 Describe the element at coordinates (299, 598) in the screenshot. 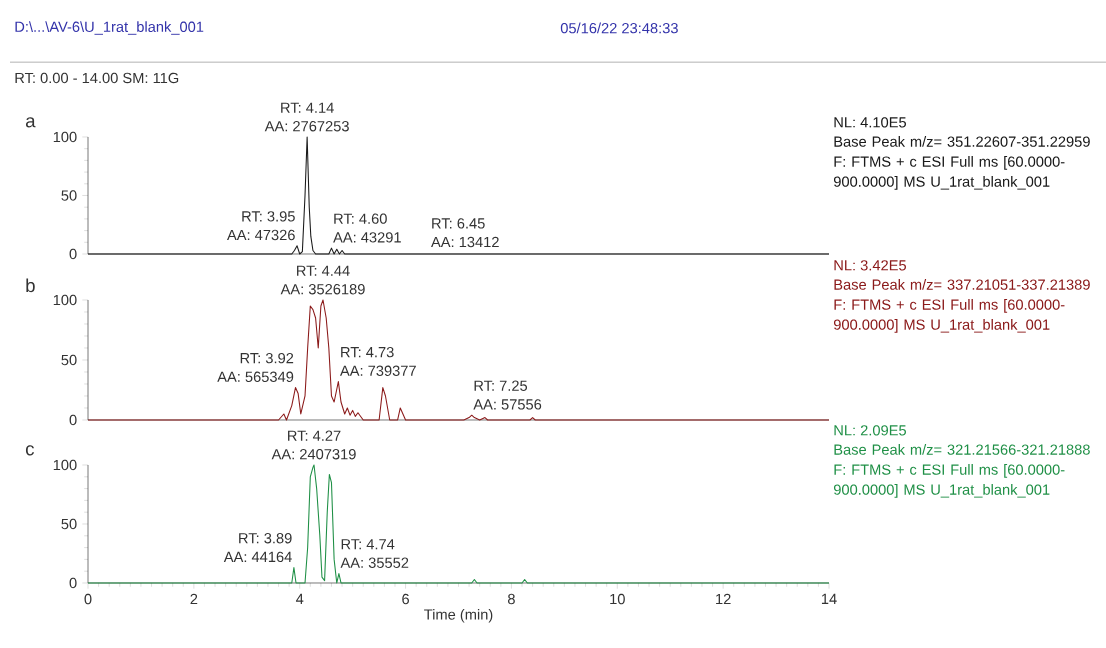

I see `x-tick-label: 4` at that location.